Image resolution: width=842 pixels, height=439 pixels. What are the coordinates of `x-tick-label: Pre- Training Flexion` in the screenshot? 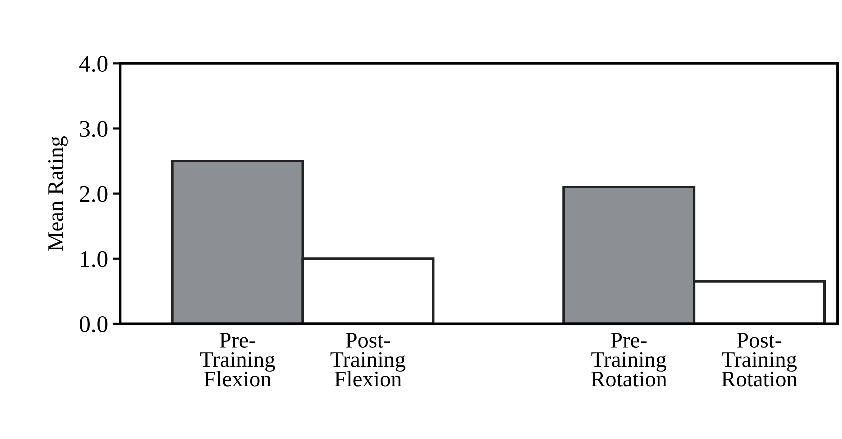 It's located at (238, 360).